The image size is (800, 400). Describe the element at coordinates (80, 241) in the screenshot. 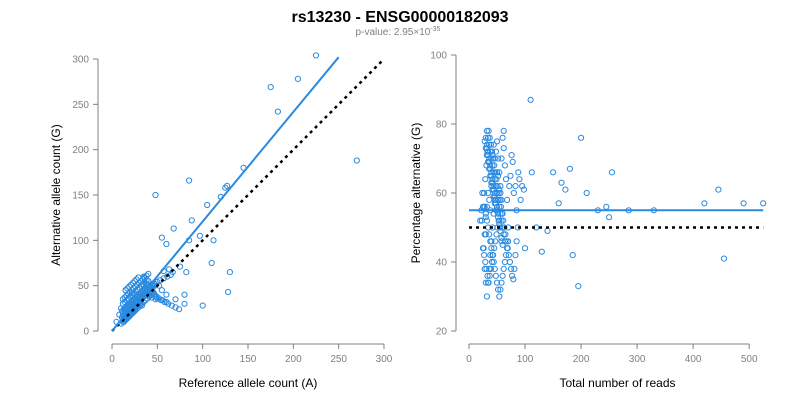

I see `y-tick-label: 100` at that location.